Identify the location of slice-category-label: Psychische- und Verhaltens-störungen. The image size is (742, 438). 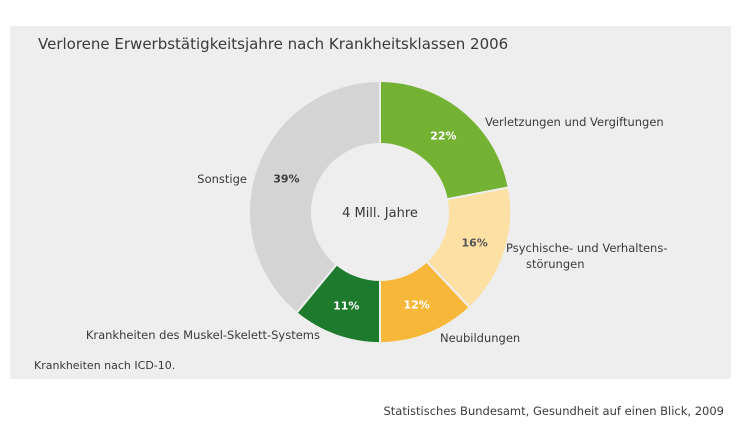
(586, 256).